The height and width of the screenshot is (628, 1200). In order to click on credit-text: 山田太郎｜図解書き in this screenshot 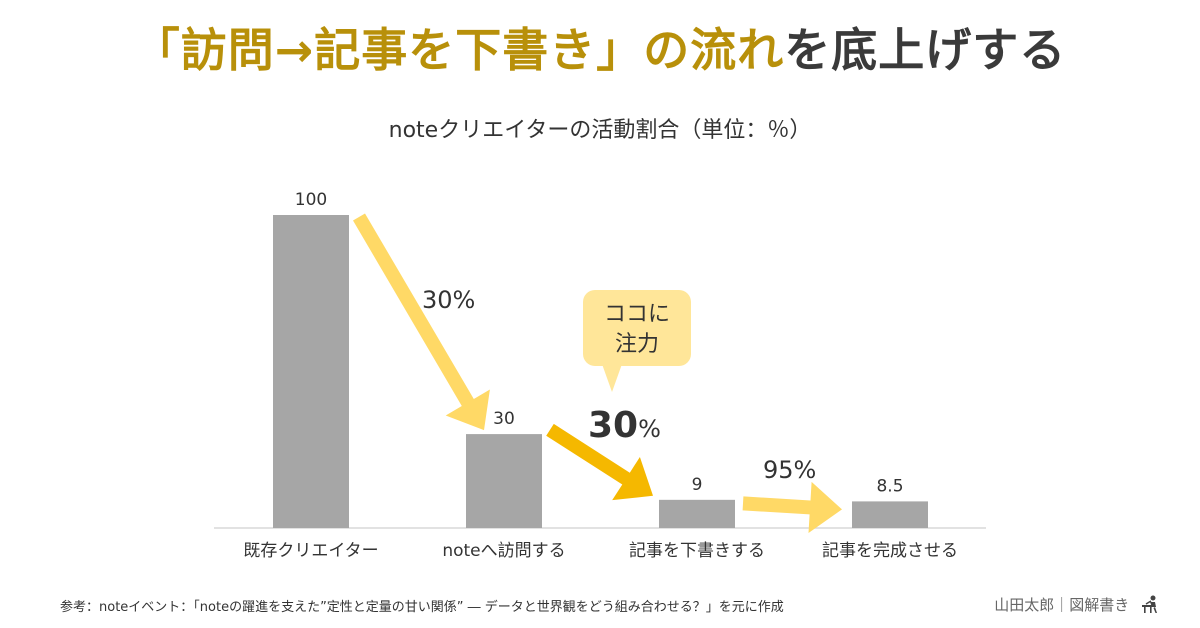, I will do `click(1062, 605)`.